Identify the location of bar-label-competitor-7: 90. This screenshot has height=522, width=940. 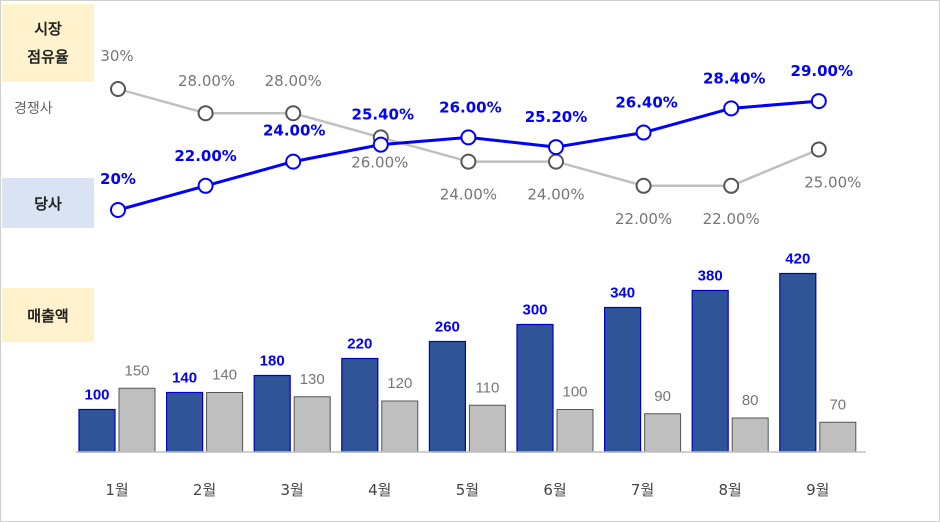
(662, 396).